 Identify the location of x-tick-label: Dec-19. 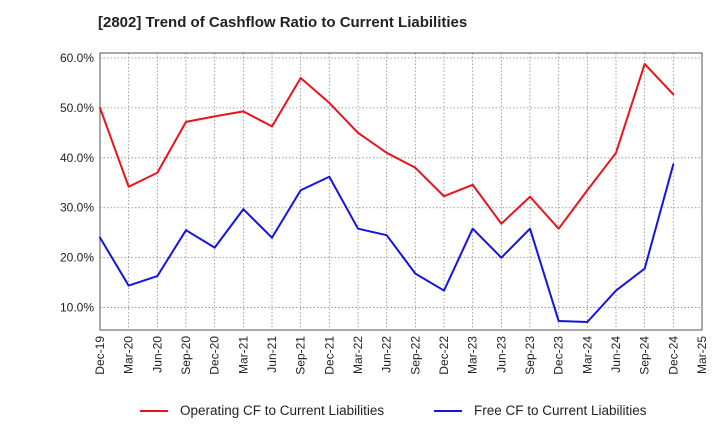
(100, 355).